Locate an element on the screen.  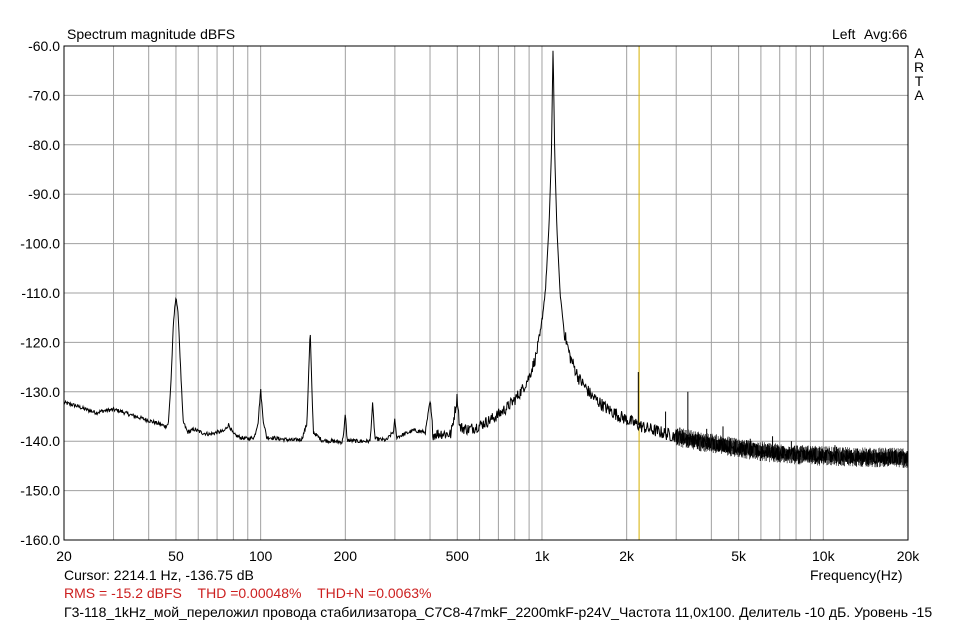
x-axis-label: Frequency(Hz) is located at coordinates (856, 575).